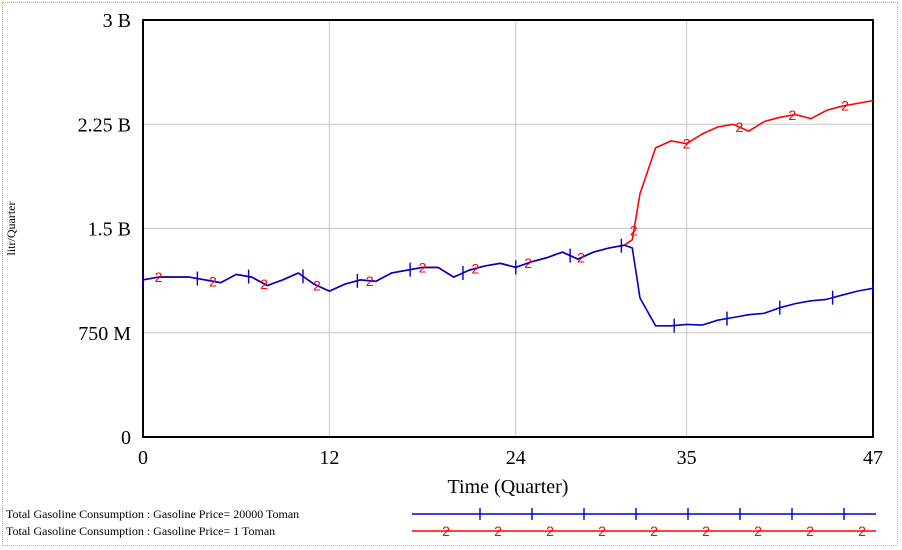  What do you see at coordinates (11, 229) in the screenshot?
I see `y-axis-title: litr/Quarter` at bounding box center [11, 229].